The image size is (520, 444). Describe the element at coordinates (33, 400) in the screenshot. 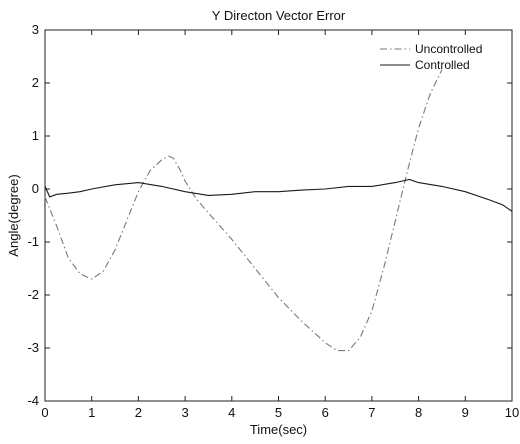

I see `y-tick-label: -4` at that location.